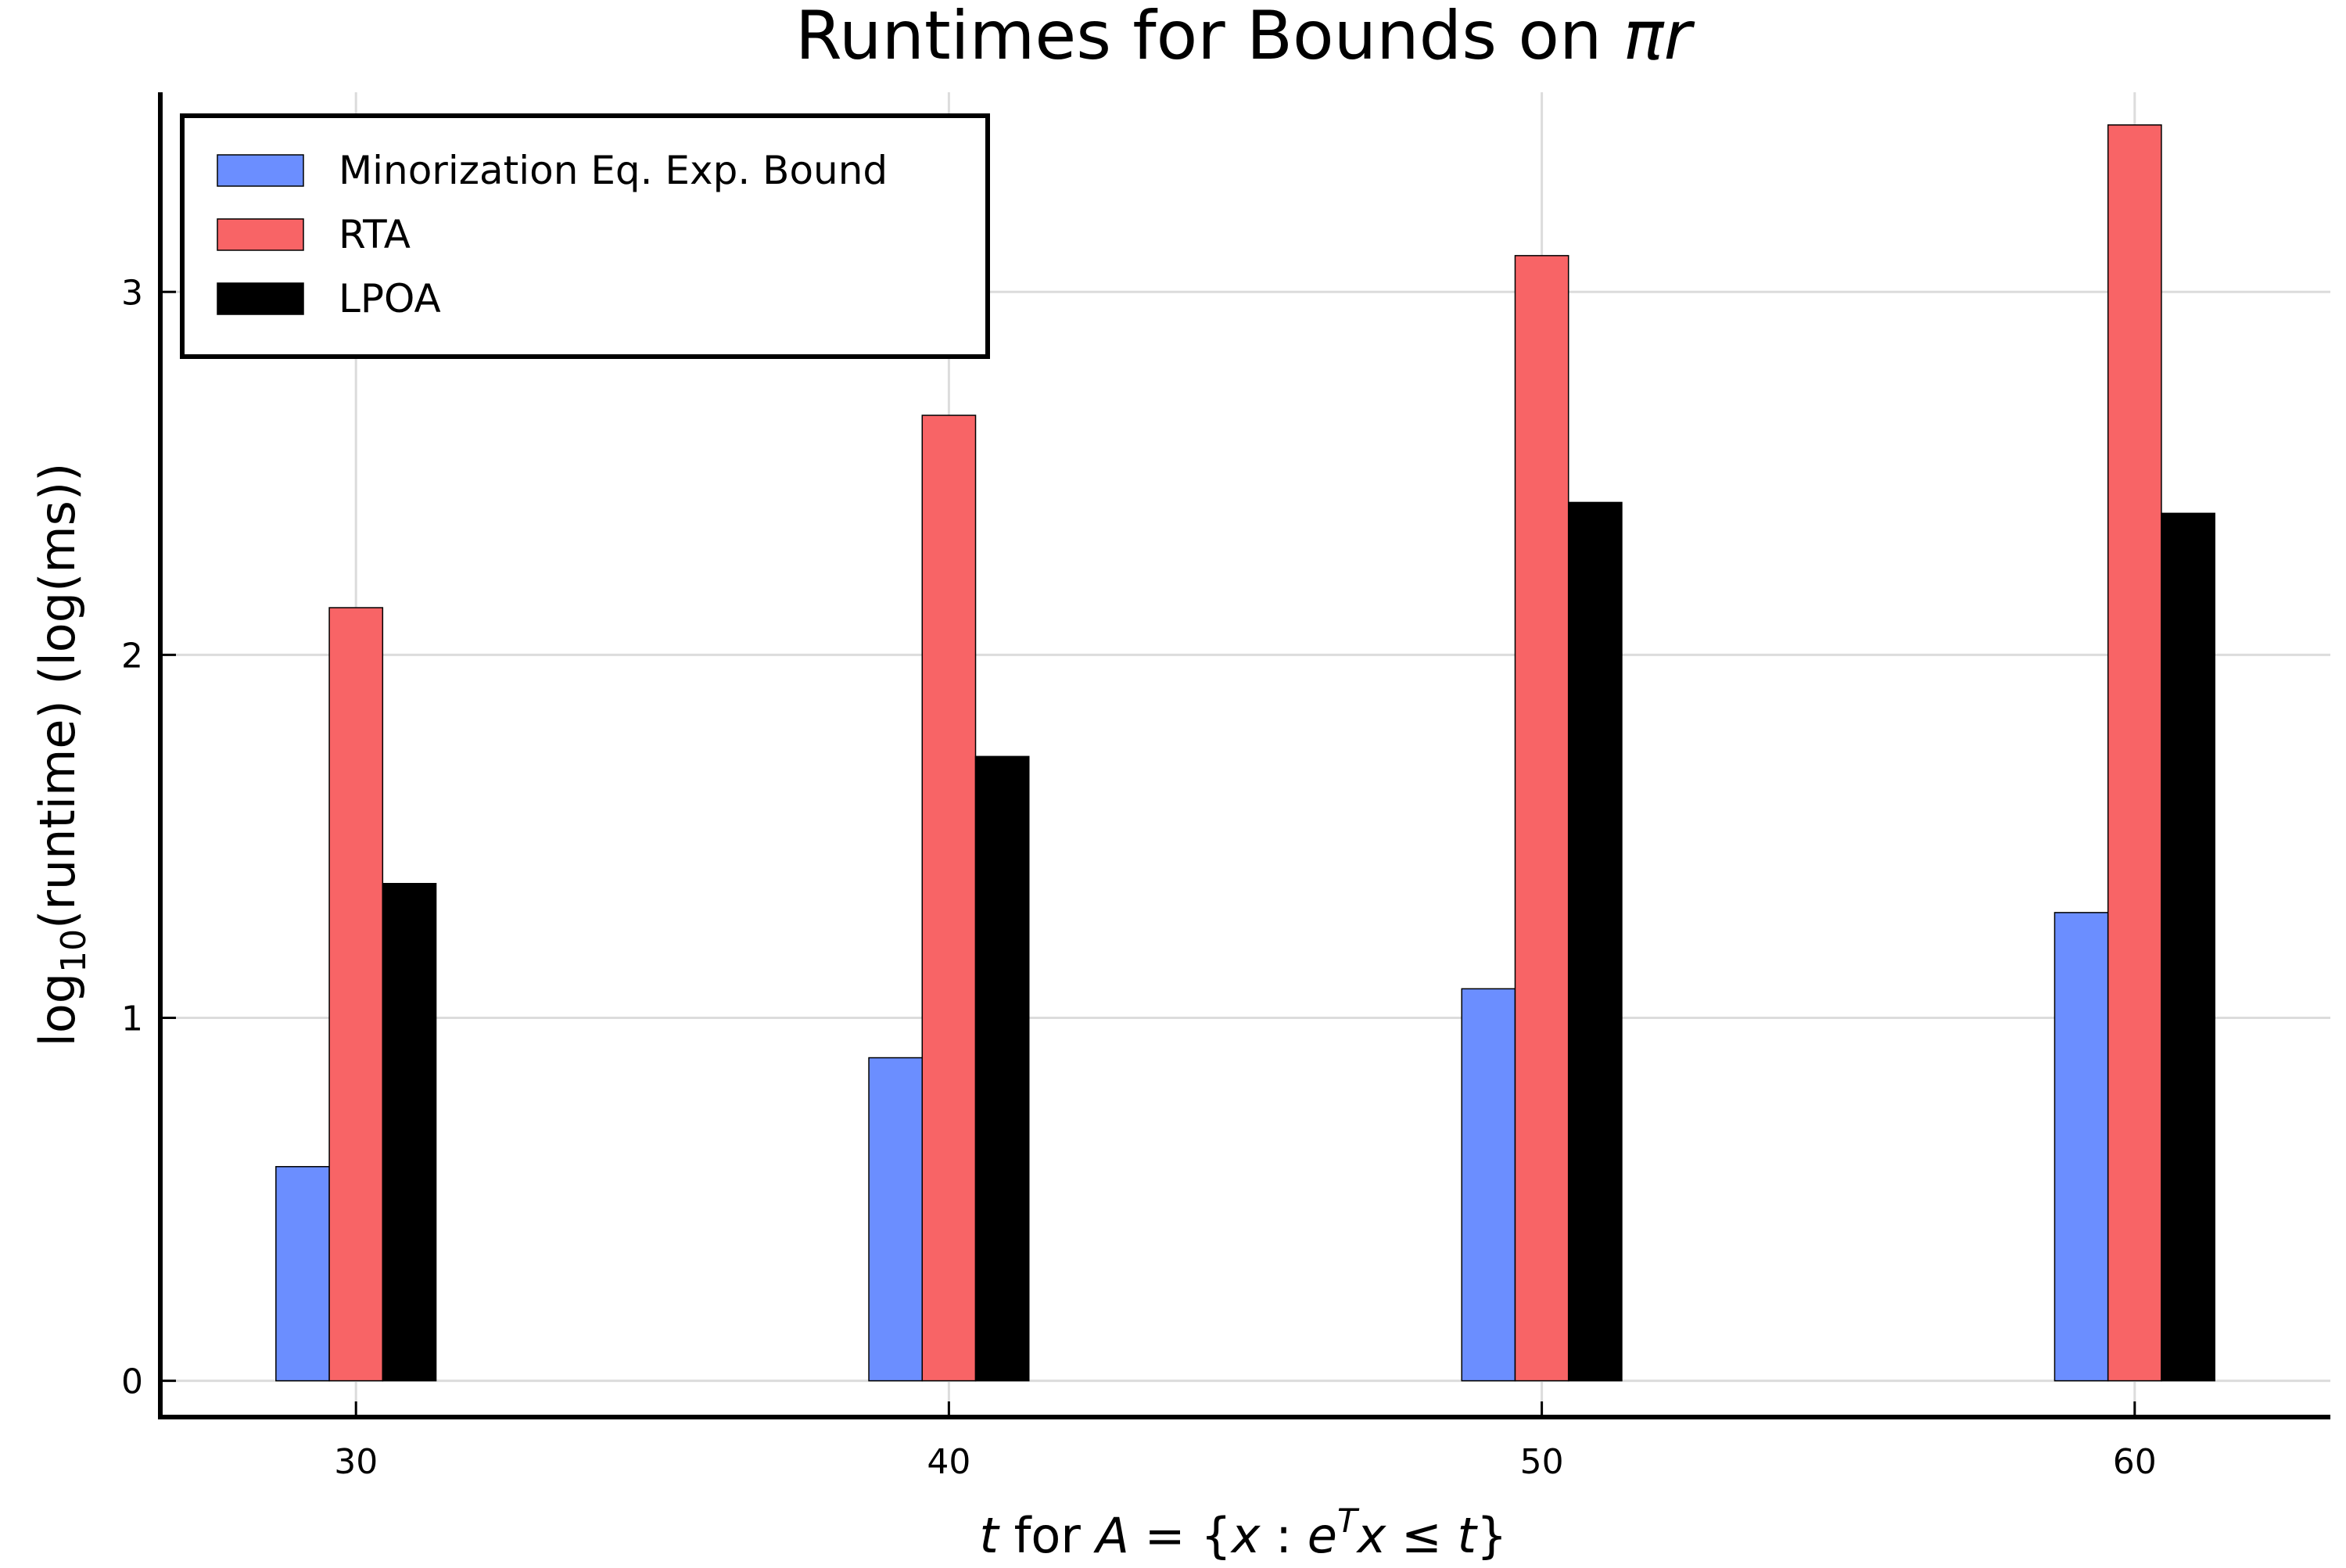  I want to click on legend: Minorization Eq. Exp. Bound RTA LPOA, so click(585, 236).